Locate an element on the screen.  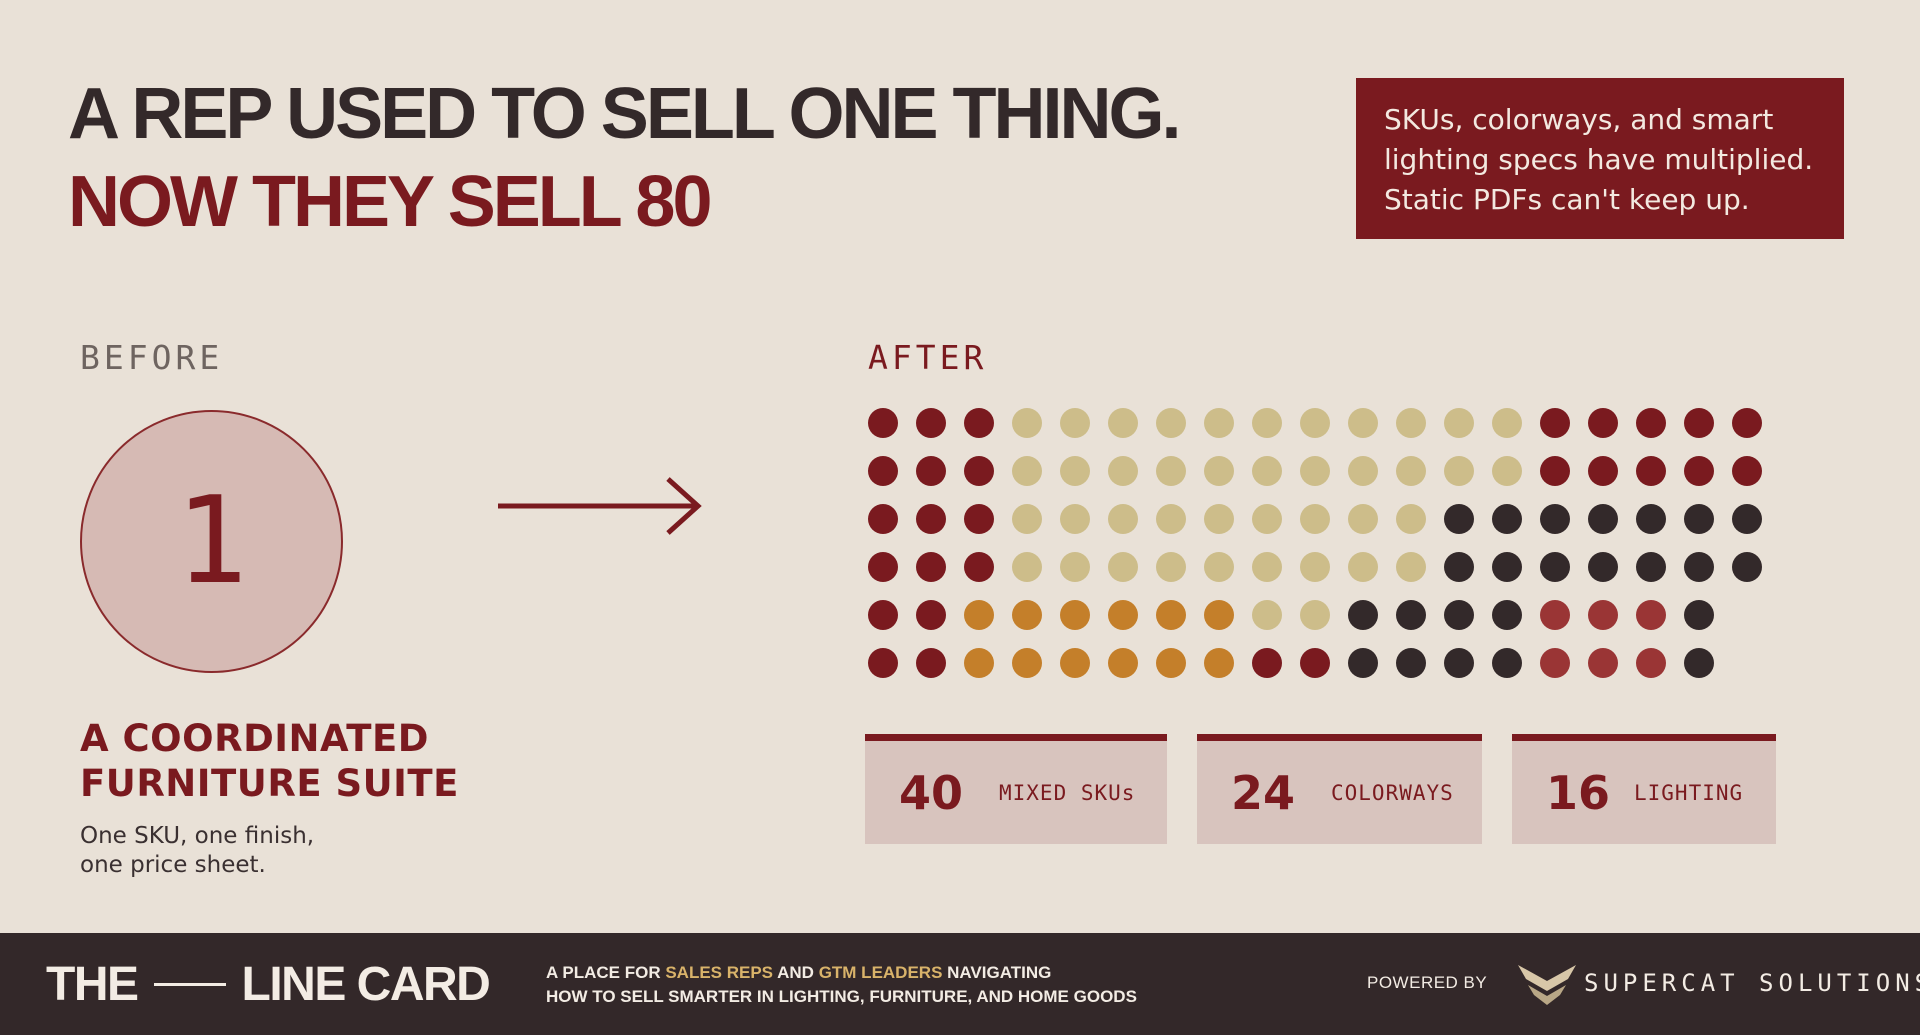
stat-card-mixed-skus: 40 MIXED SKUs is located at coordinates (1016, 789).